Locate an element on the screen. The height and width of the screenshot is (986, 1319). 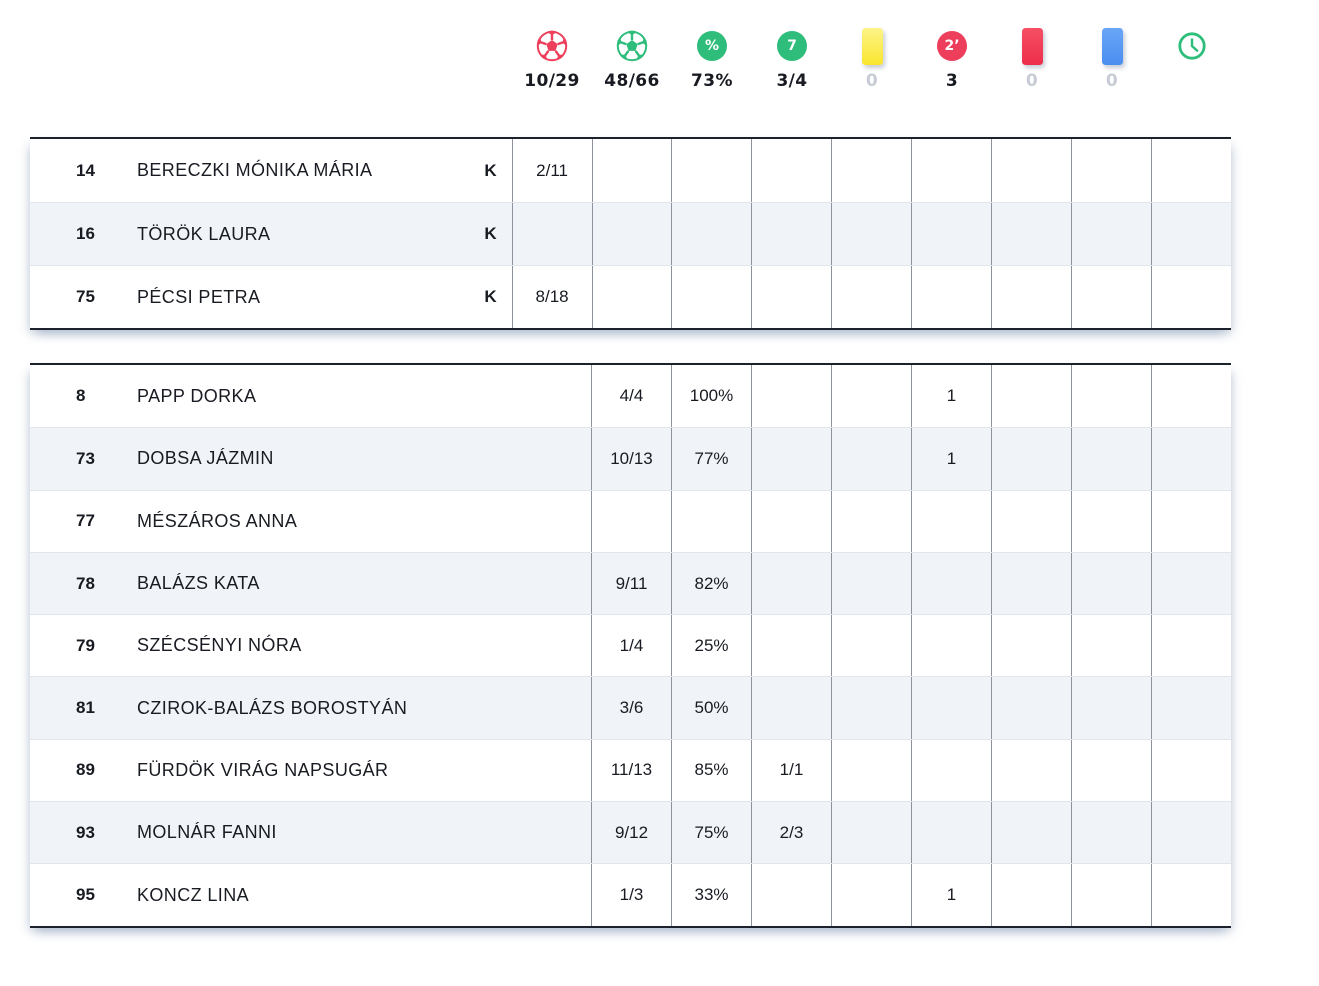
name-cell: 16 TÖRÖK LAURA K is located at coordinates (271, 234).